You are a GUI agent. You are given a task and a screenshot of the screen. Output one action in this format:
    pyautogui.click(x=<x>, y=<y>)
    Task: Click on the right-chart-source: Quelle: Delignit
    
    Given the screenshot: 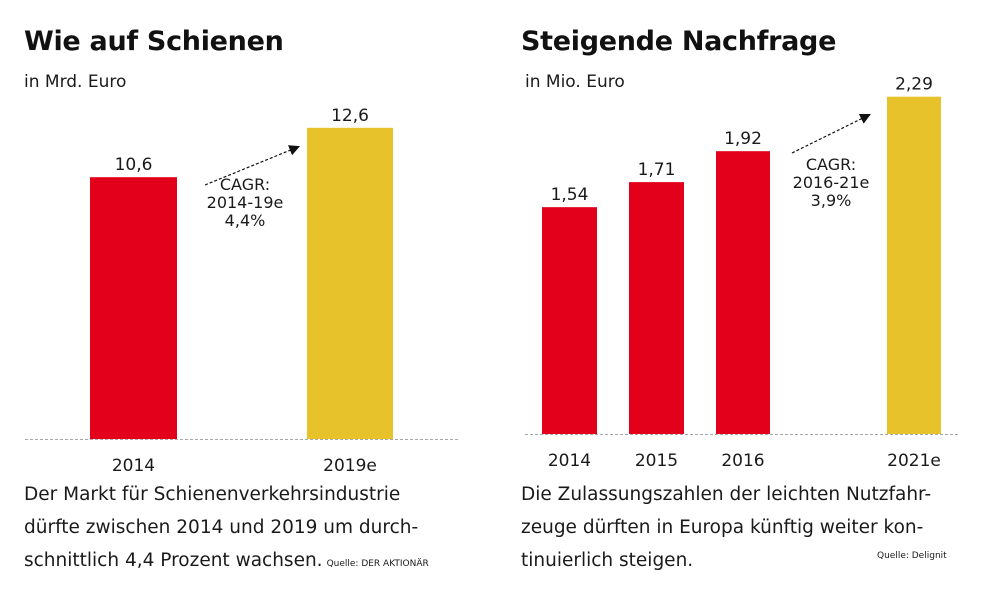 What is the action you would take?
    pyautogui.click(x=912, y=556)
    